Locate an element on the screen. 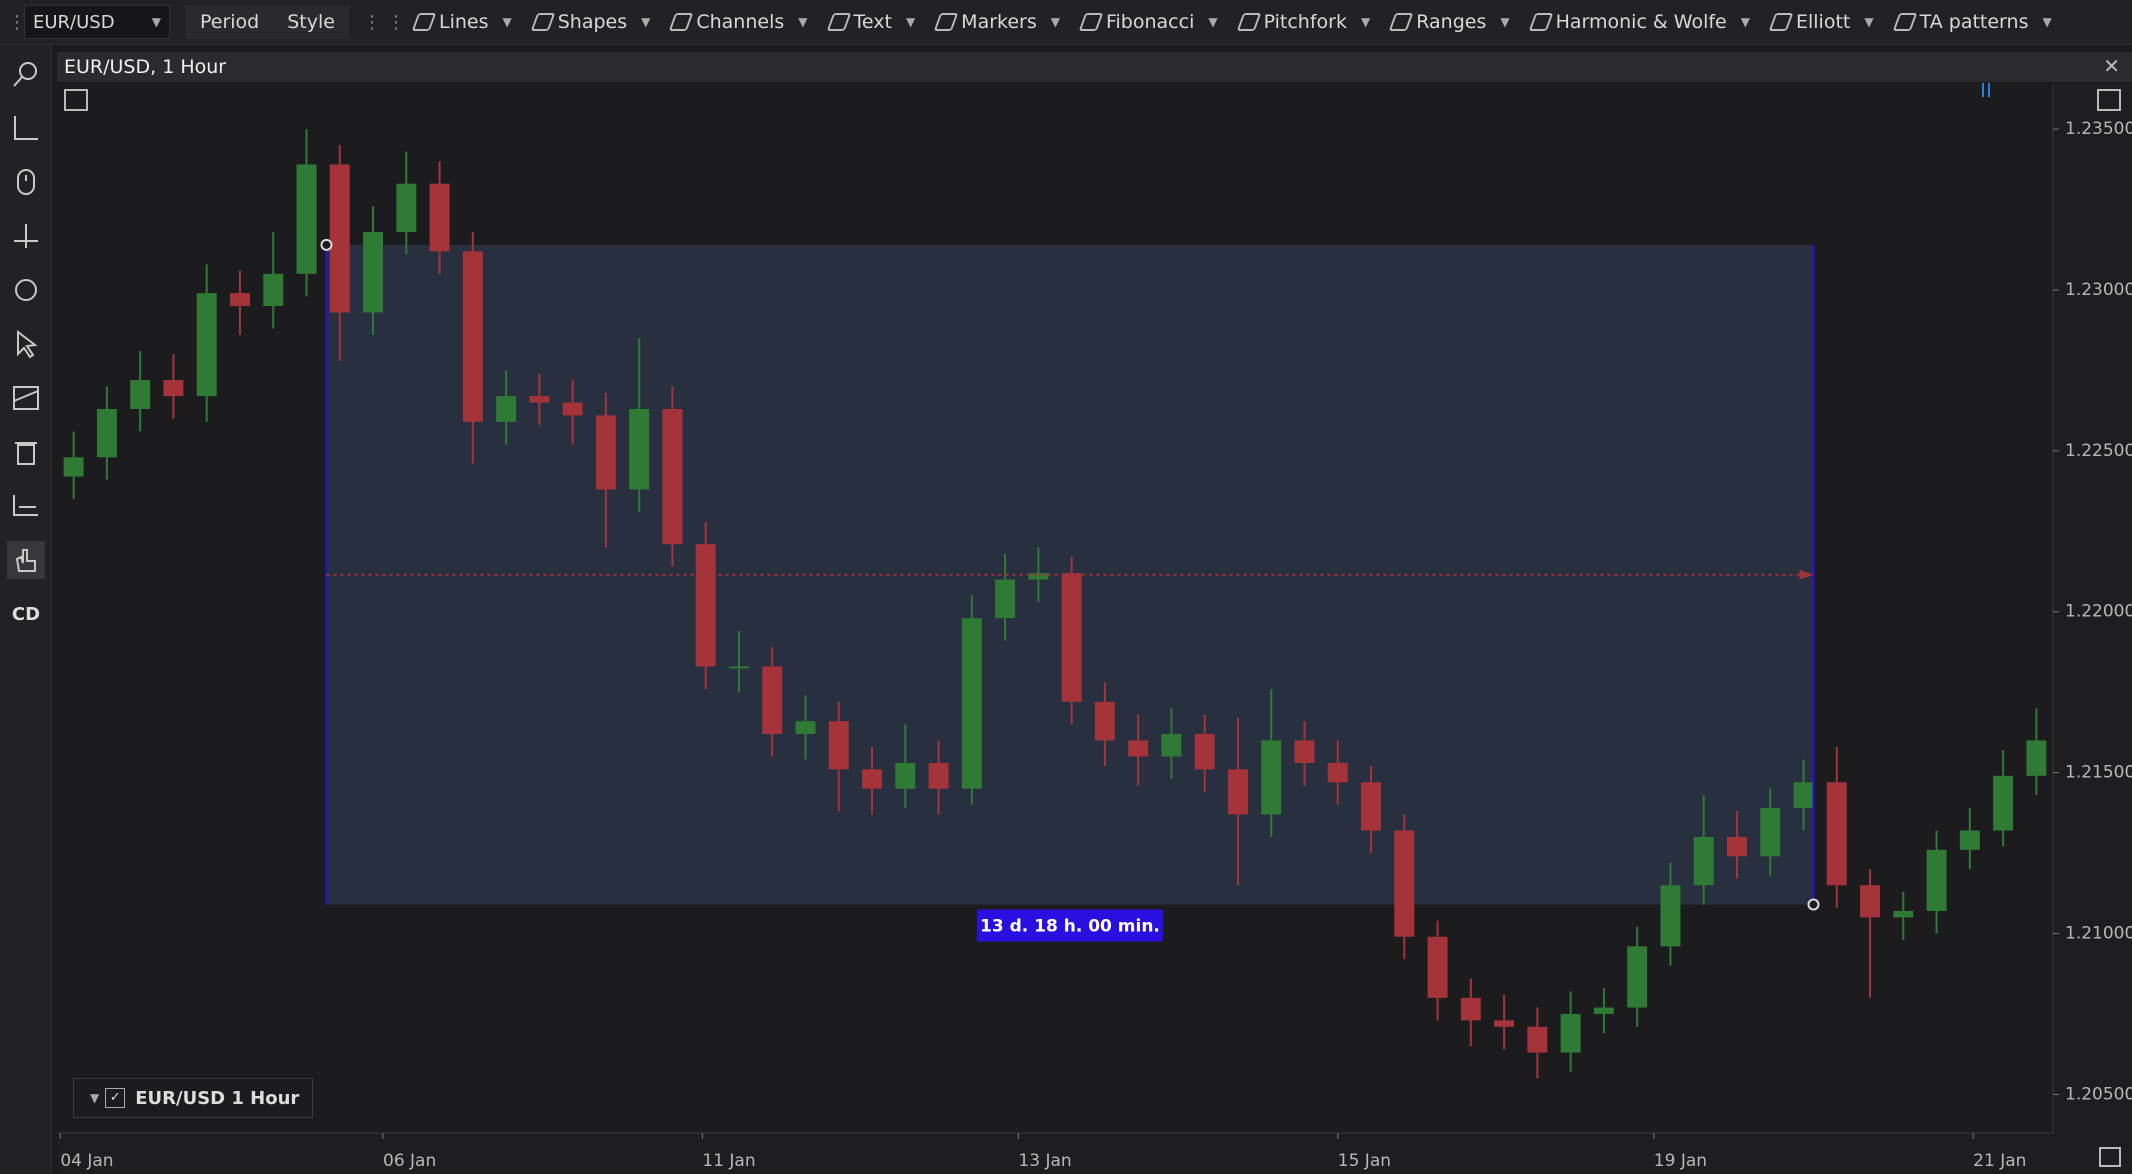 The height and width of the screenshot is (1174, 2132). tool-button: Pitchfork ▼ is located at coordinates (1303, 22).